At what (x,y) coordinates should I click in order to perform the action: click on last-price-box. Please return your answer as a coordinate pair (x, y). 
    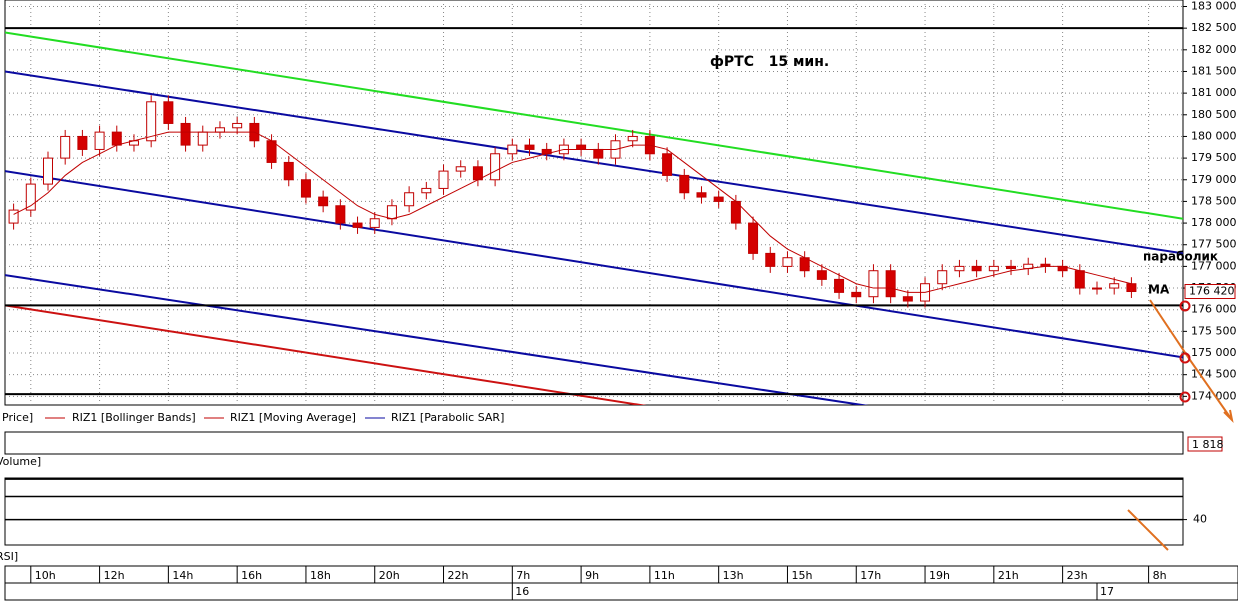
    Looking at the image, I should click on (1210, 292).